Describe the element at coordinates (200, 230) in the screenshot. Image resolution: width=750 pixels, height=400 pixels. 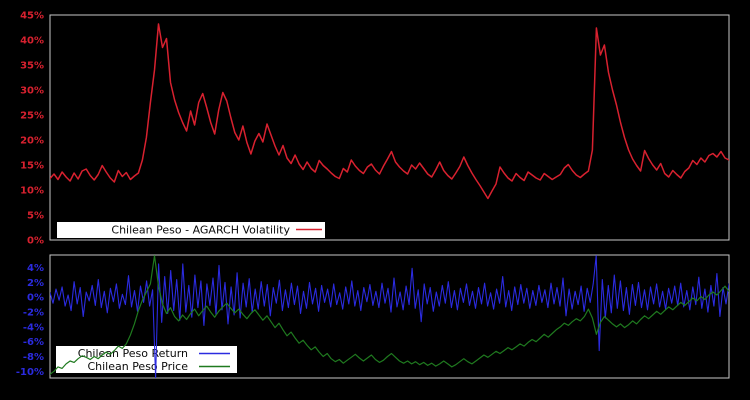
I see `top-legend-label-volatility: Chilean Peso - AGARCH Volatility` at that location.